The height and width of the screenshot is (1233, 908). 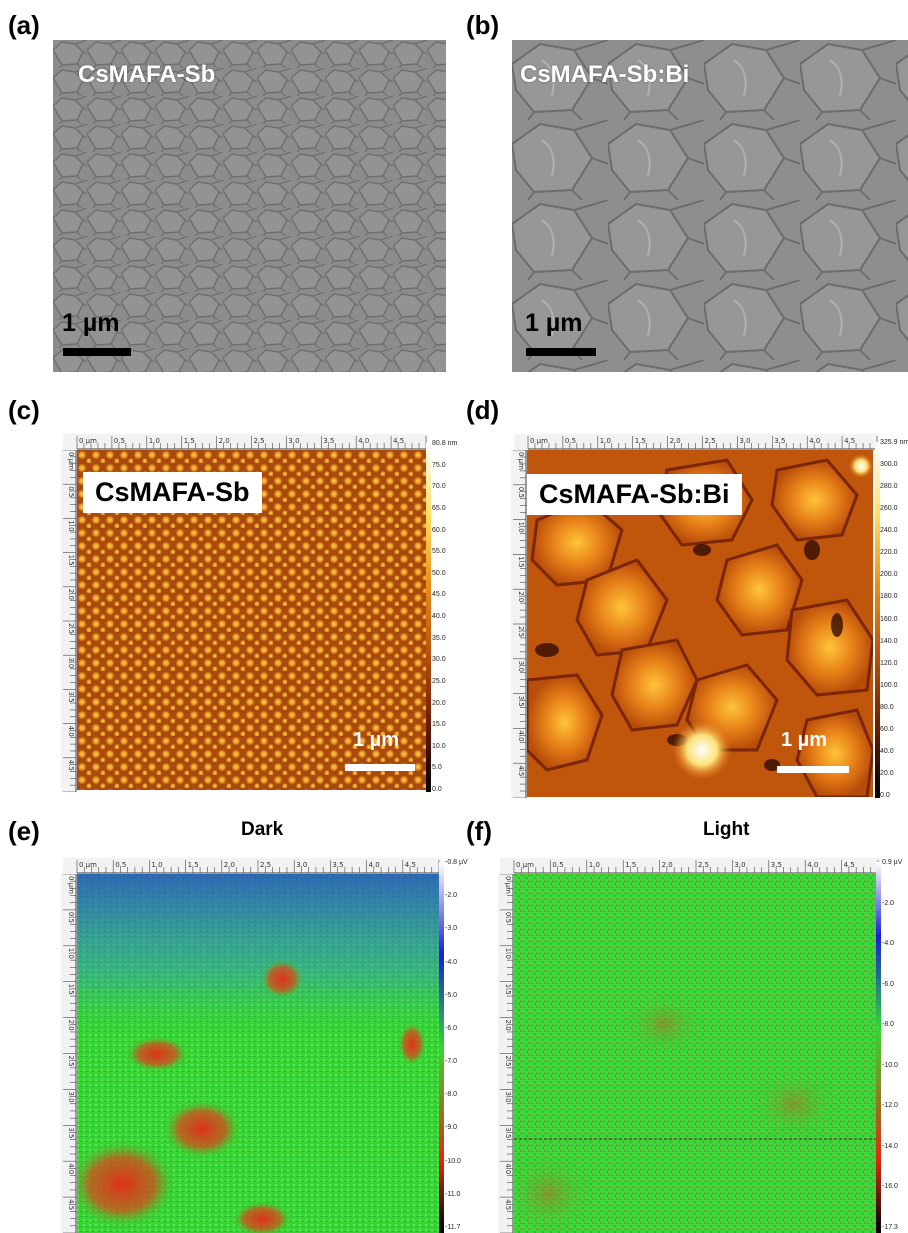 I want to click on sample-label-c: CsMAFA-Sb, so click(x=172, y=492).